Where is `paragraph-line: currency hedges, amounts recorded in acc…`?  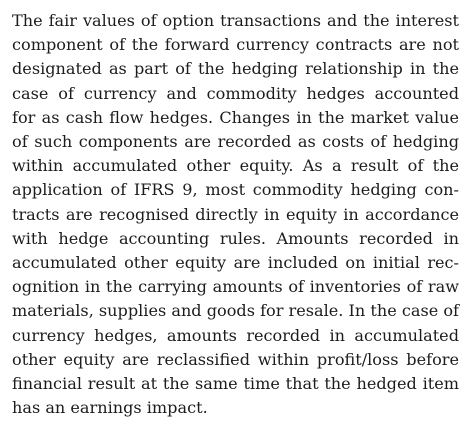
paragraph-line: currency hedges, amounts recorded in acc… is located at coordinates (235, 335).